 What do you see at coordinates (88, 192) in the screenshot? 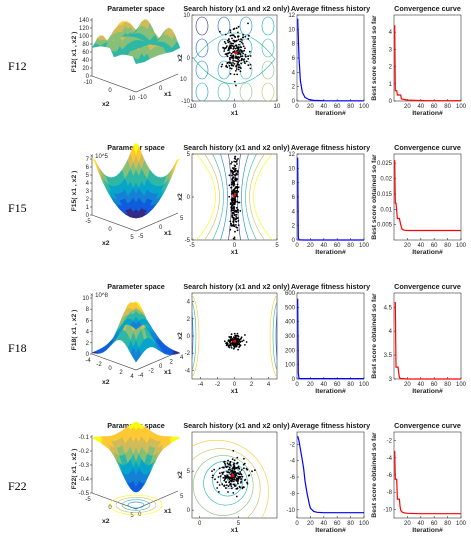
I see `param-space-ztick-label: 3` at bounding box center [88, 192].